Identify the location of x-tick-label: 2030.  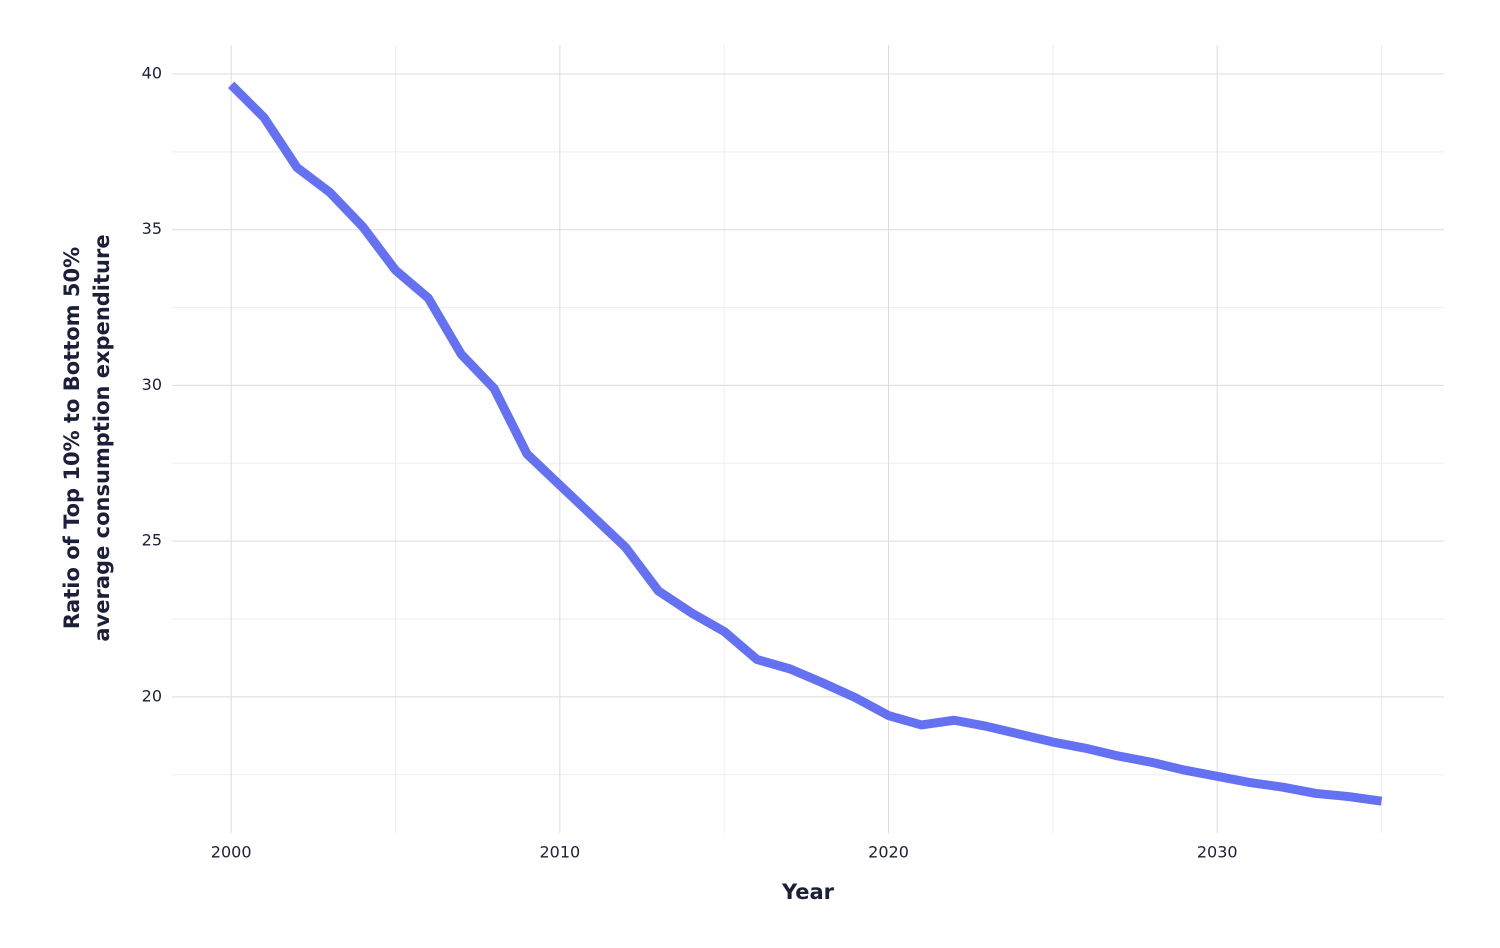
(1217, 852).